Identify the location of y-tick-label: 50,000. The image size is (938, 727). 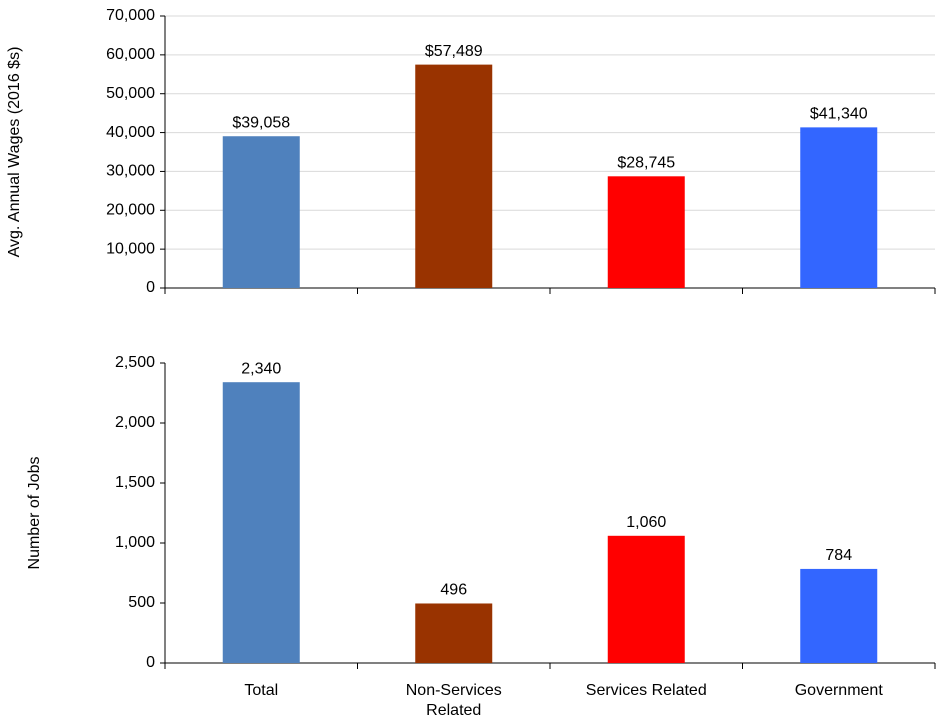
(130, 93).